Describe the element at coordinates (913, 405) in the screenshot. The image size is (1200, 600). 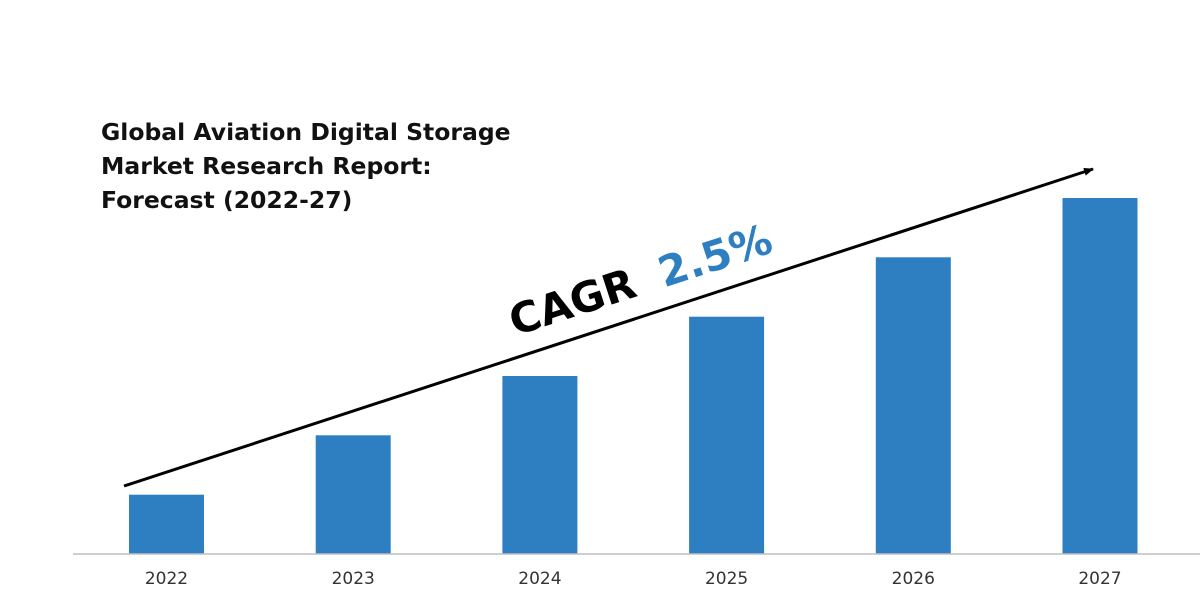
I see `bar-2026` at that location.